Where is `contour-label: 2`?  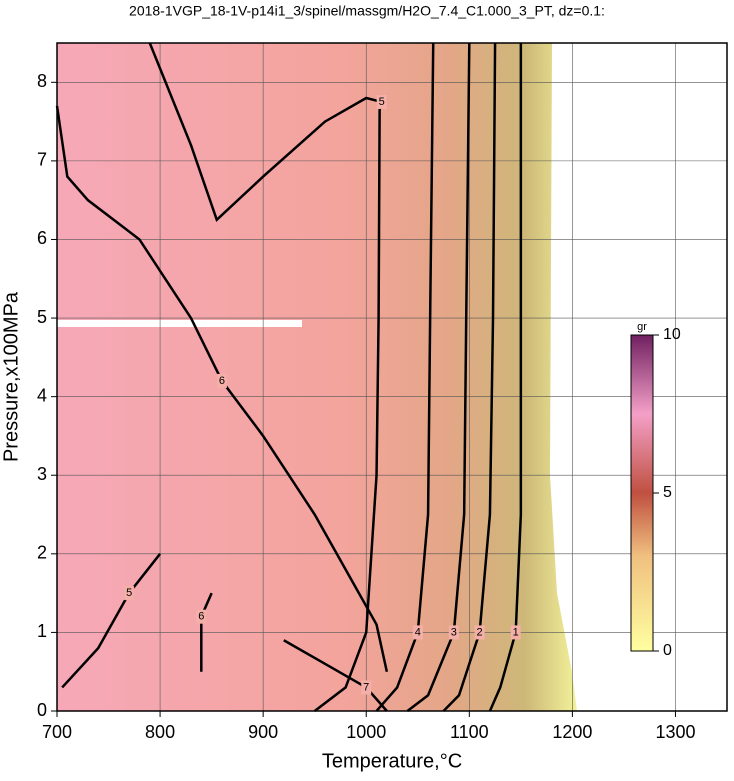 contour-label: 2 is located at coordinates (480, 632).